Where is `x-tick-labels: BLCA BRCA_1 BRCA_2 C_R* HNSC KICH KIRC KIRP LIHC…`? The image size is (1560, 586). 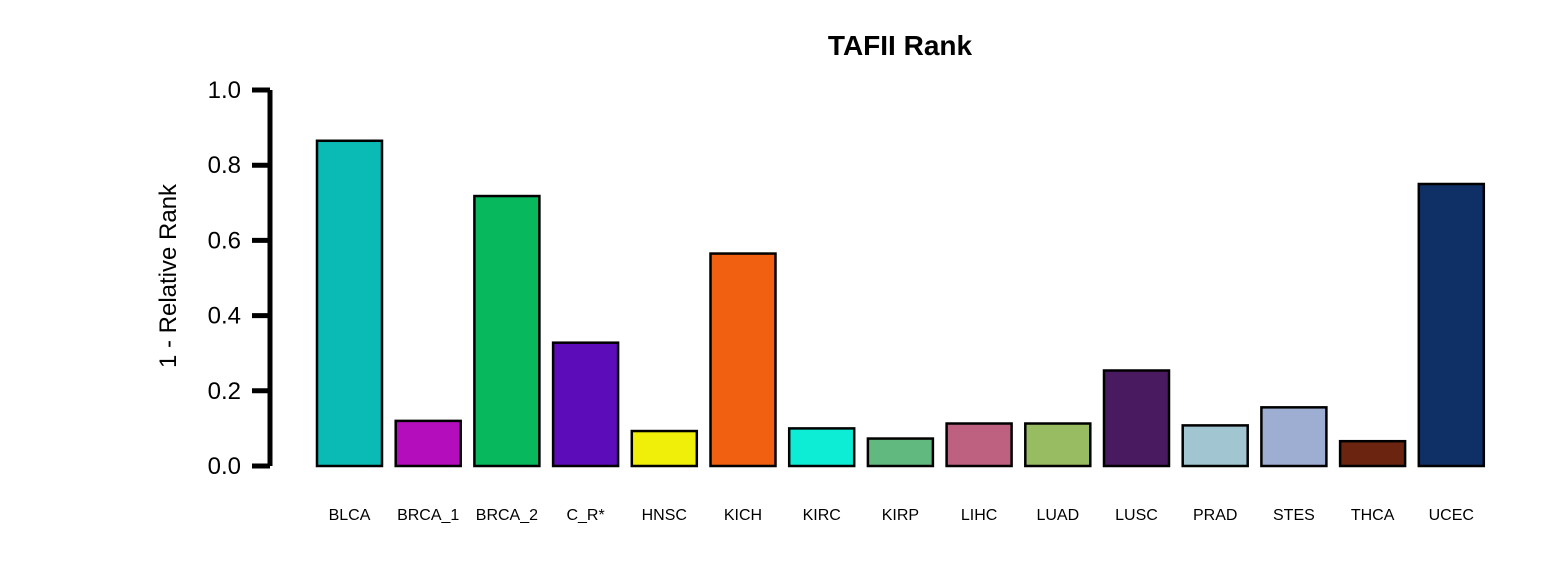
x-tick-labels: BLCA BRCA_1 BRCA_2 C_R* HNSC KICH KIRC KIRP LIHC… is located at coordinates (901, 515).